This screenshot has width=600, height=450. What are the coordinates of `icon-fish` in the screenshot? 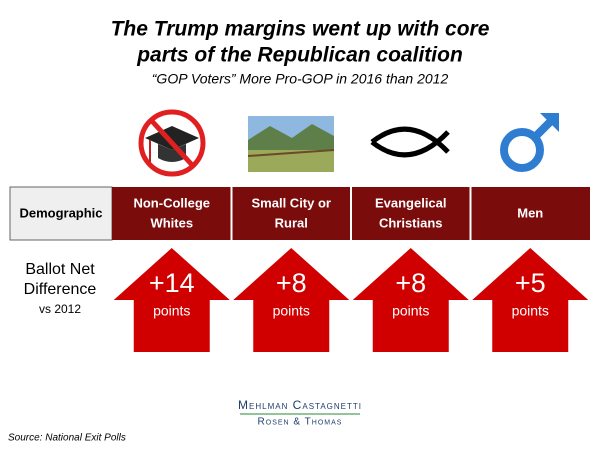 It's located at (410, 142).